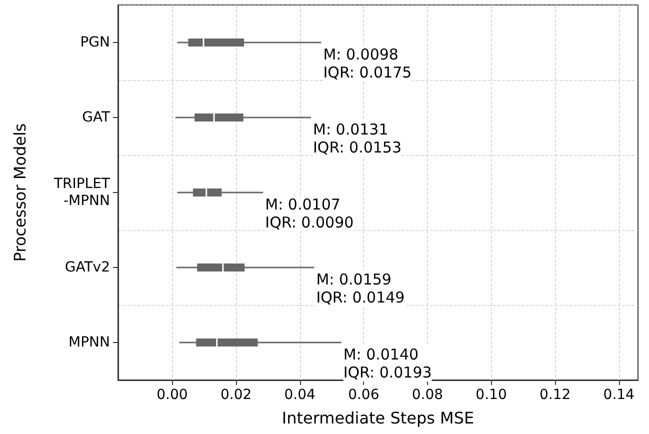 The image size is (649, 434). I want to click on y-tick-label: MPNN, so click(89, 342).